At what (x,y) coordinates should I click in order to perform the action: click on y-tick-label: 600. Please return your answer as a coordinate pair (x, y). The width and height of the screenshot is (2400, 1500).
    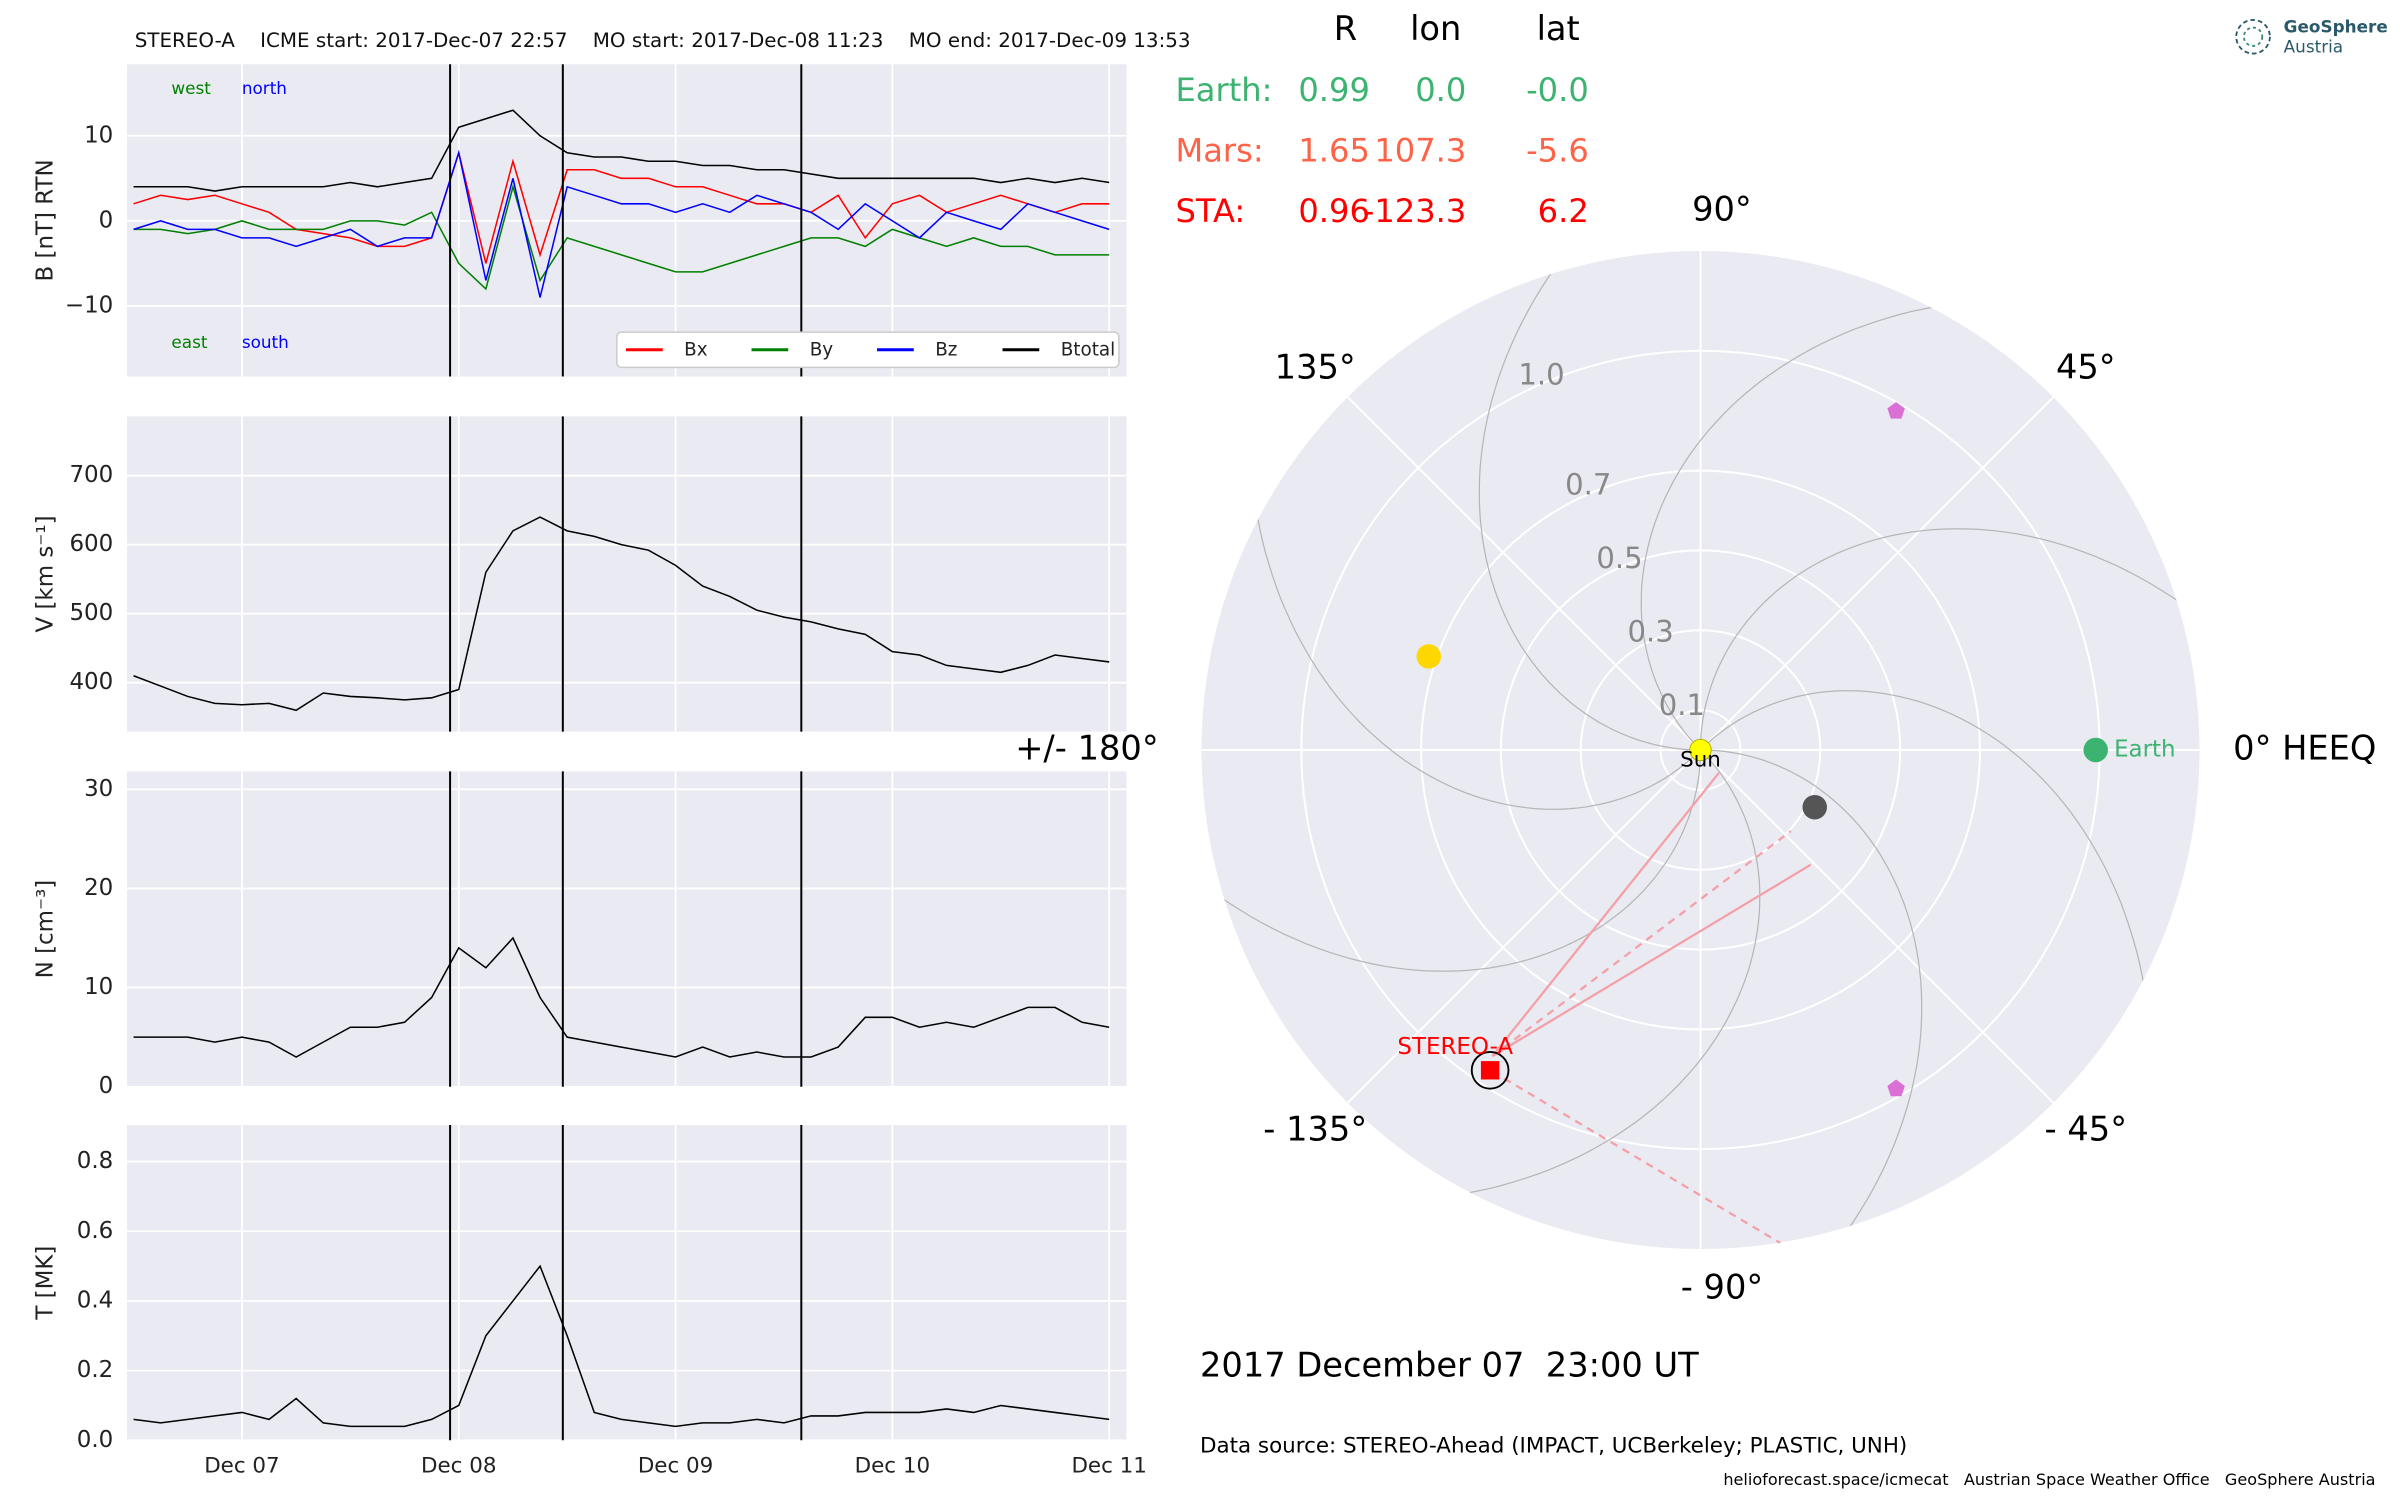
    Looking at the image, I should click on (91, 544).